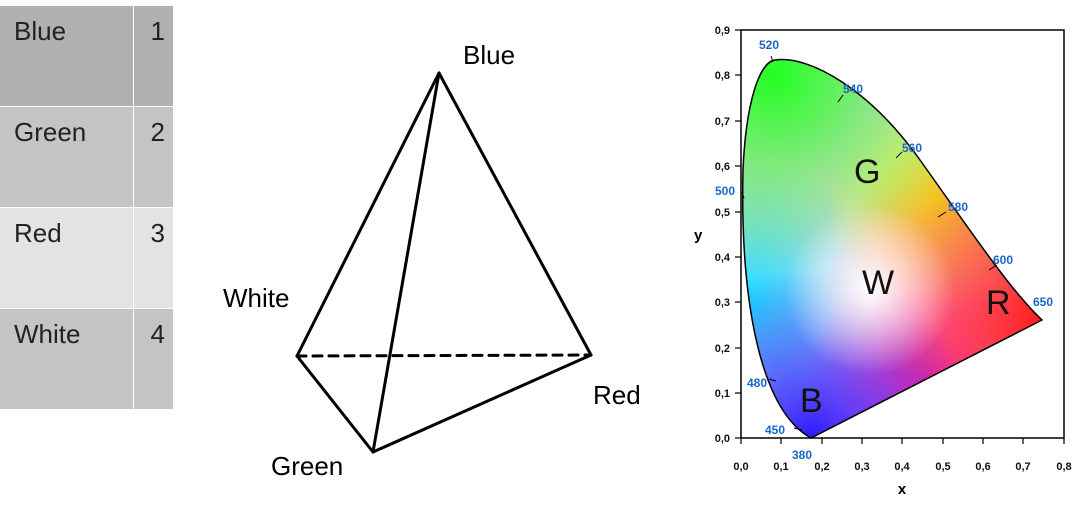 The width and height of the screenshot is (1088, 512). Describe the element at coordinates (1003, 260) in the screenshot. I see `wavelength-label: 600` at that location.